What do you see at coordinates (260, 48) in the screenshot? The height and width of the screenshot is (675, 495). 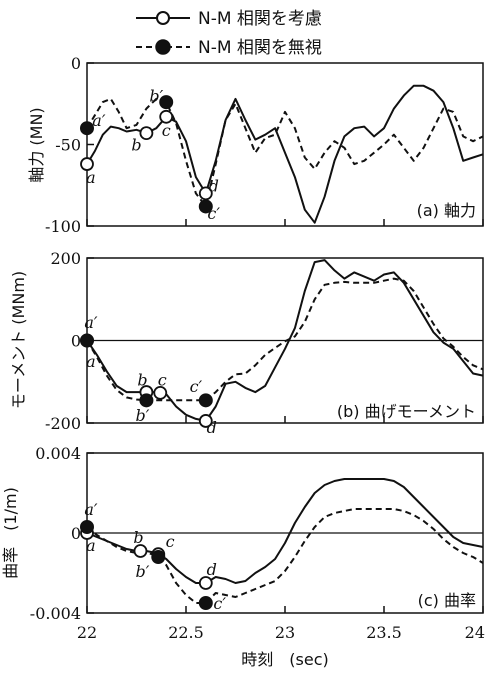 I see `legend-dashed-label: N-M 相関を無視` at bounding box center [260, 48].